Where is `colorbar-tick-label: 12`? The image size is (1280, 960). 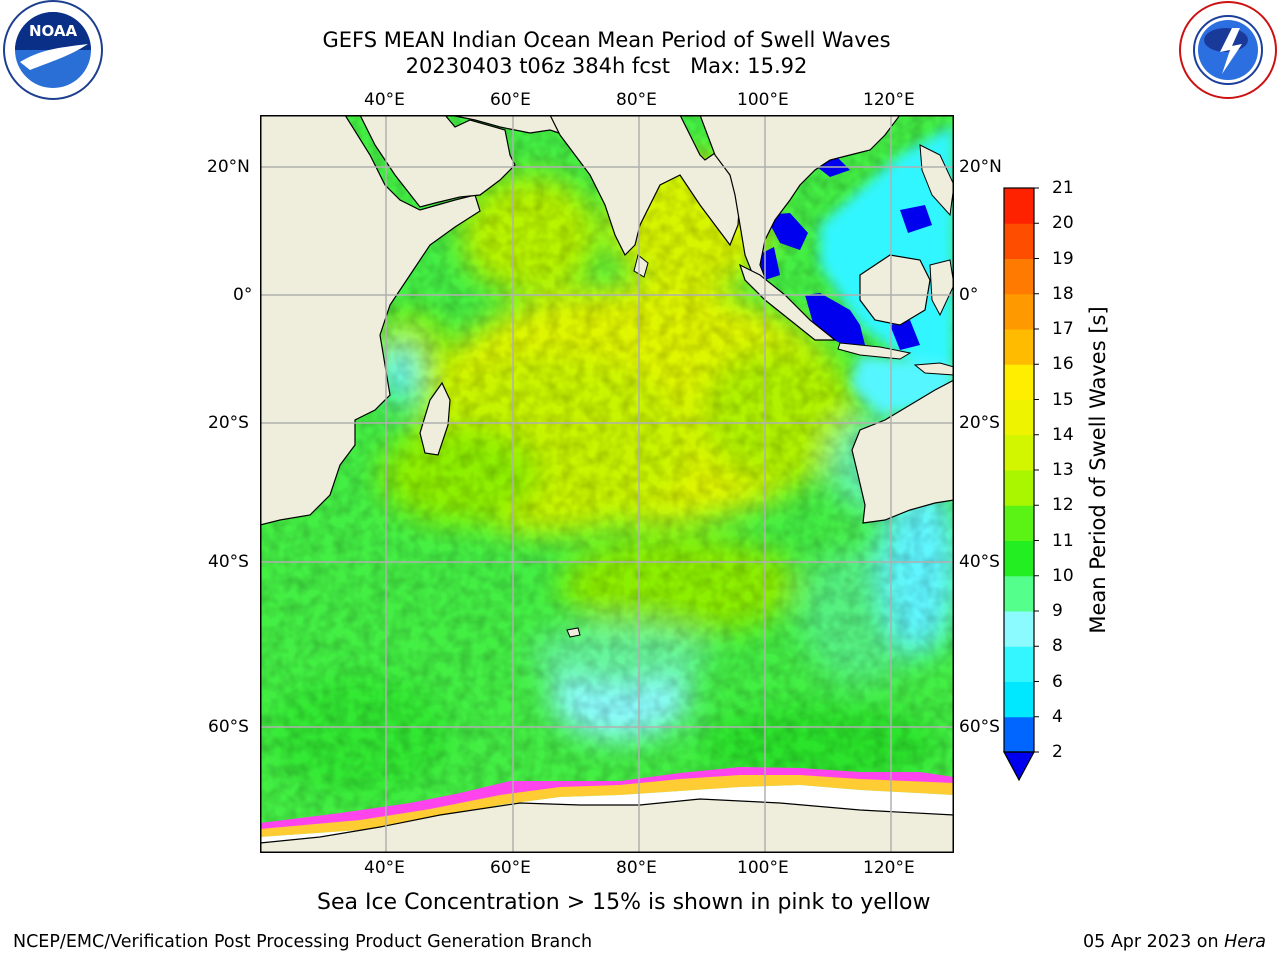 colorbar-tick-label: 12 is located at coordinates (1063, 505).